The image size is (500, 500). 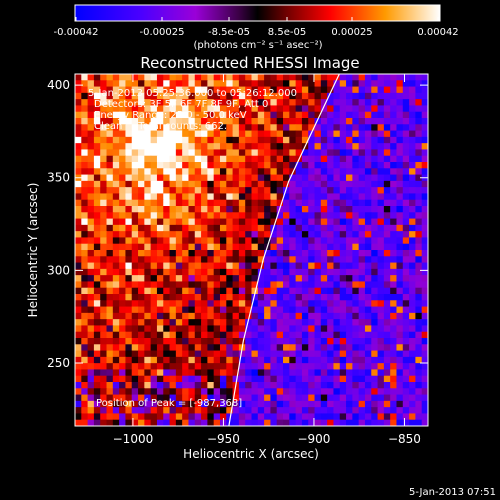 What do you see at coordinates (351, 32) in the screenshot?
I see `colorbar-tick-label: 0.00025` at bounding box center [351, 32].